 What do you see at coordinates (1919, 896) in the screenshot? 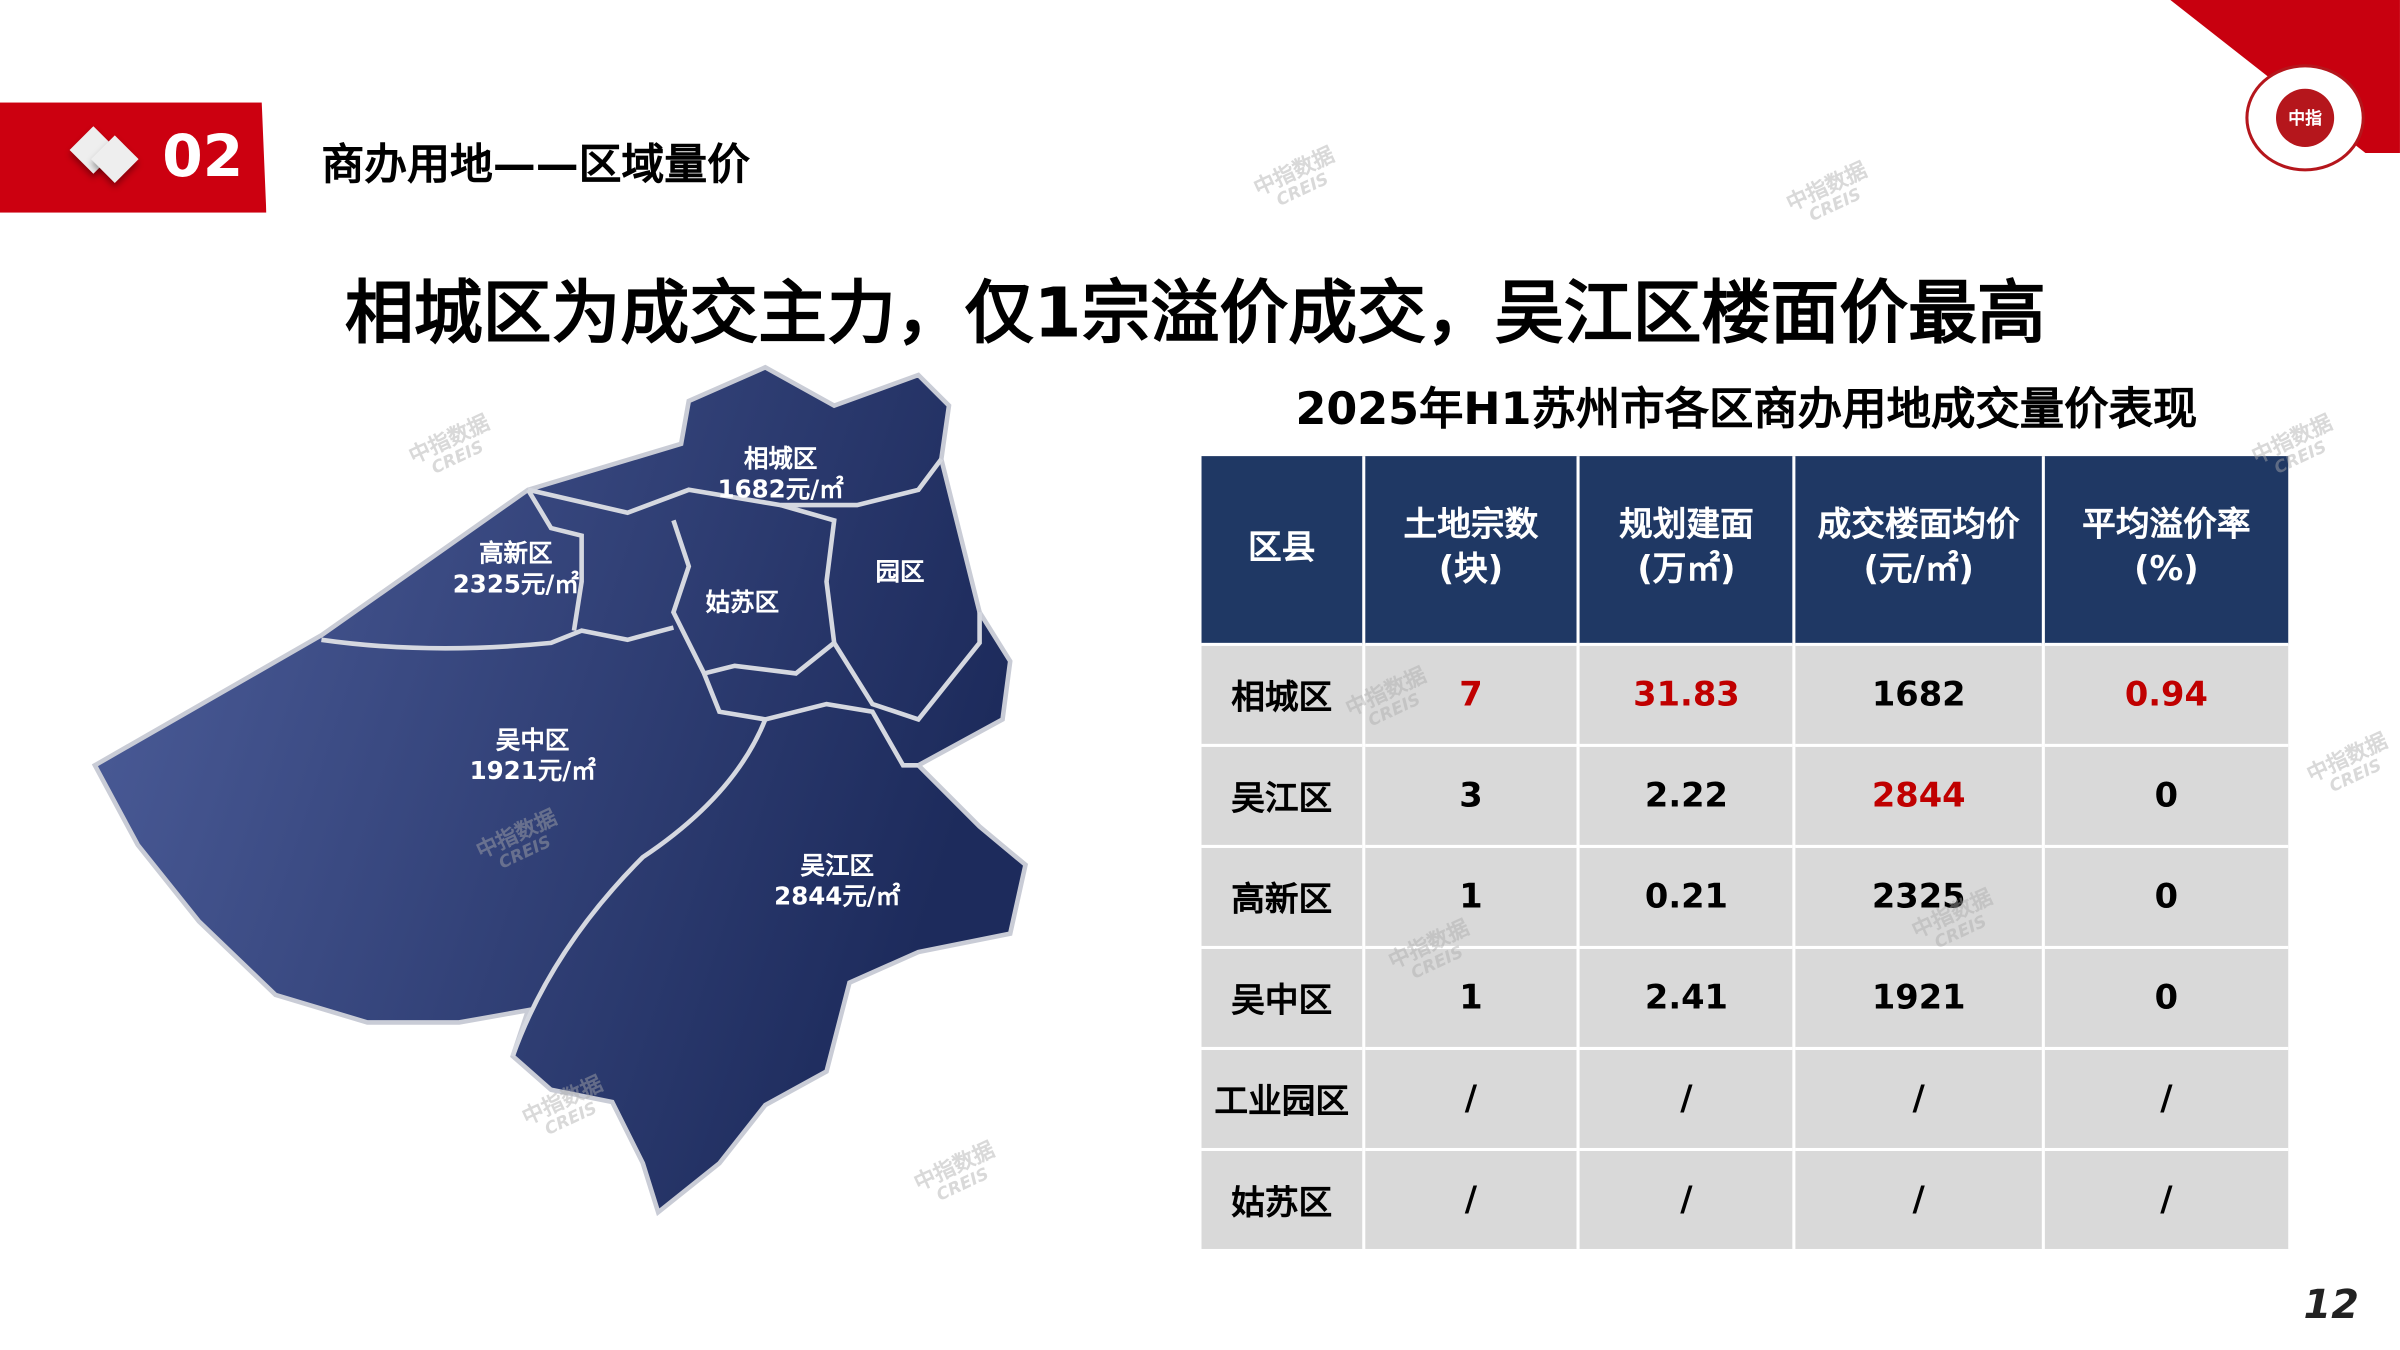
I see `table-cell: 2325` at bounding box center [1919, 896].